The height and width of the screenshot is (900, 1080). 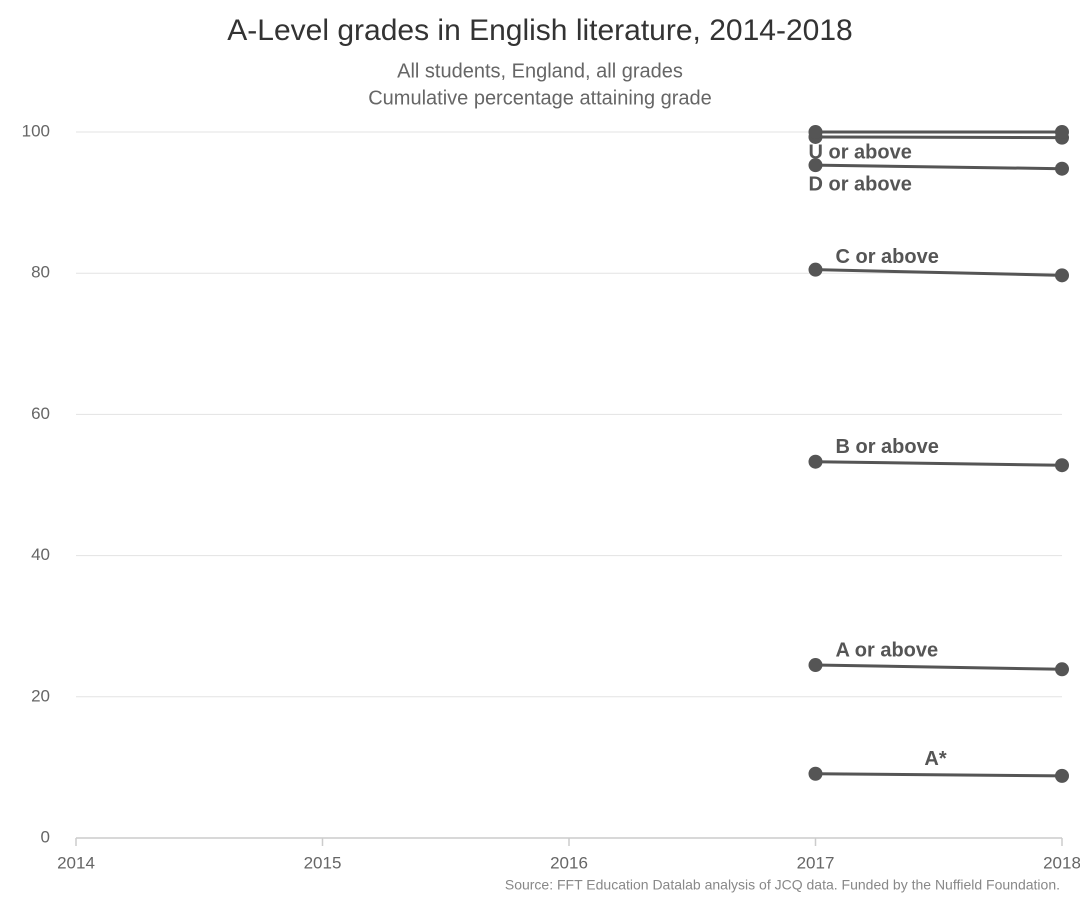 What do you see at coordinates (76, 862) in the screenshot?
I see `x-tick-label: 2014` at bounding box center [76, 862].